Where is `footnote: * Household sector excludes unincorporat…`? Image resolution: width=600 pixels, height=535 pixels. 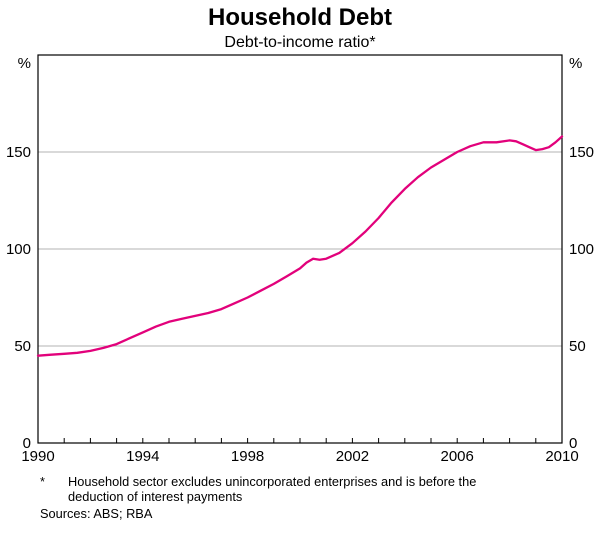
footnote: * Household sector excludes unincorporat… is located at coordinates (312, 497).